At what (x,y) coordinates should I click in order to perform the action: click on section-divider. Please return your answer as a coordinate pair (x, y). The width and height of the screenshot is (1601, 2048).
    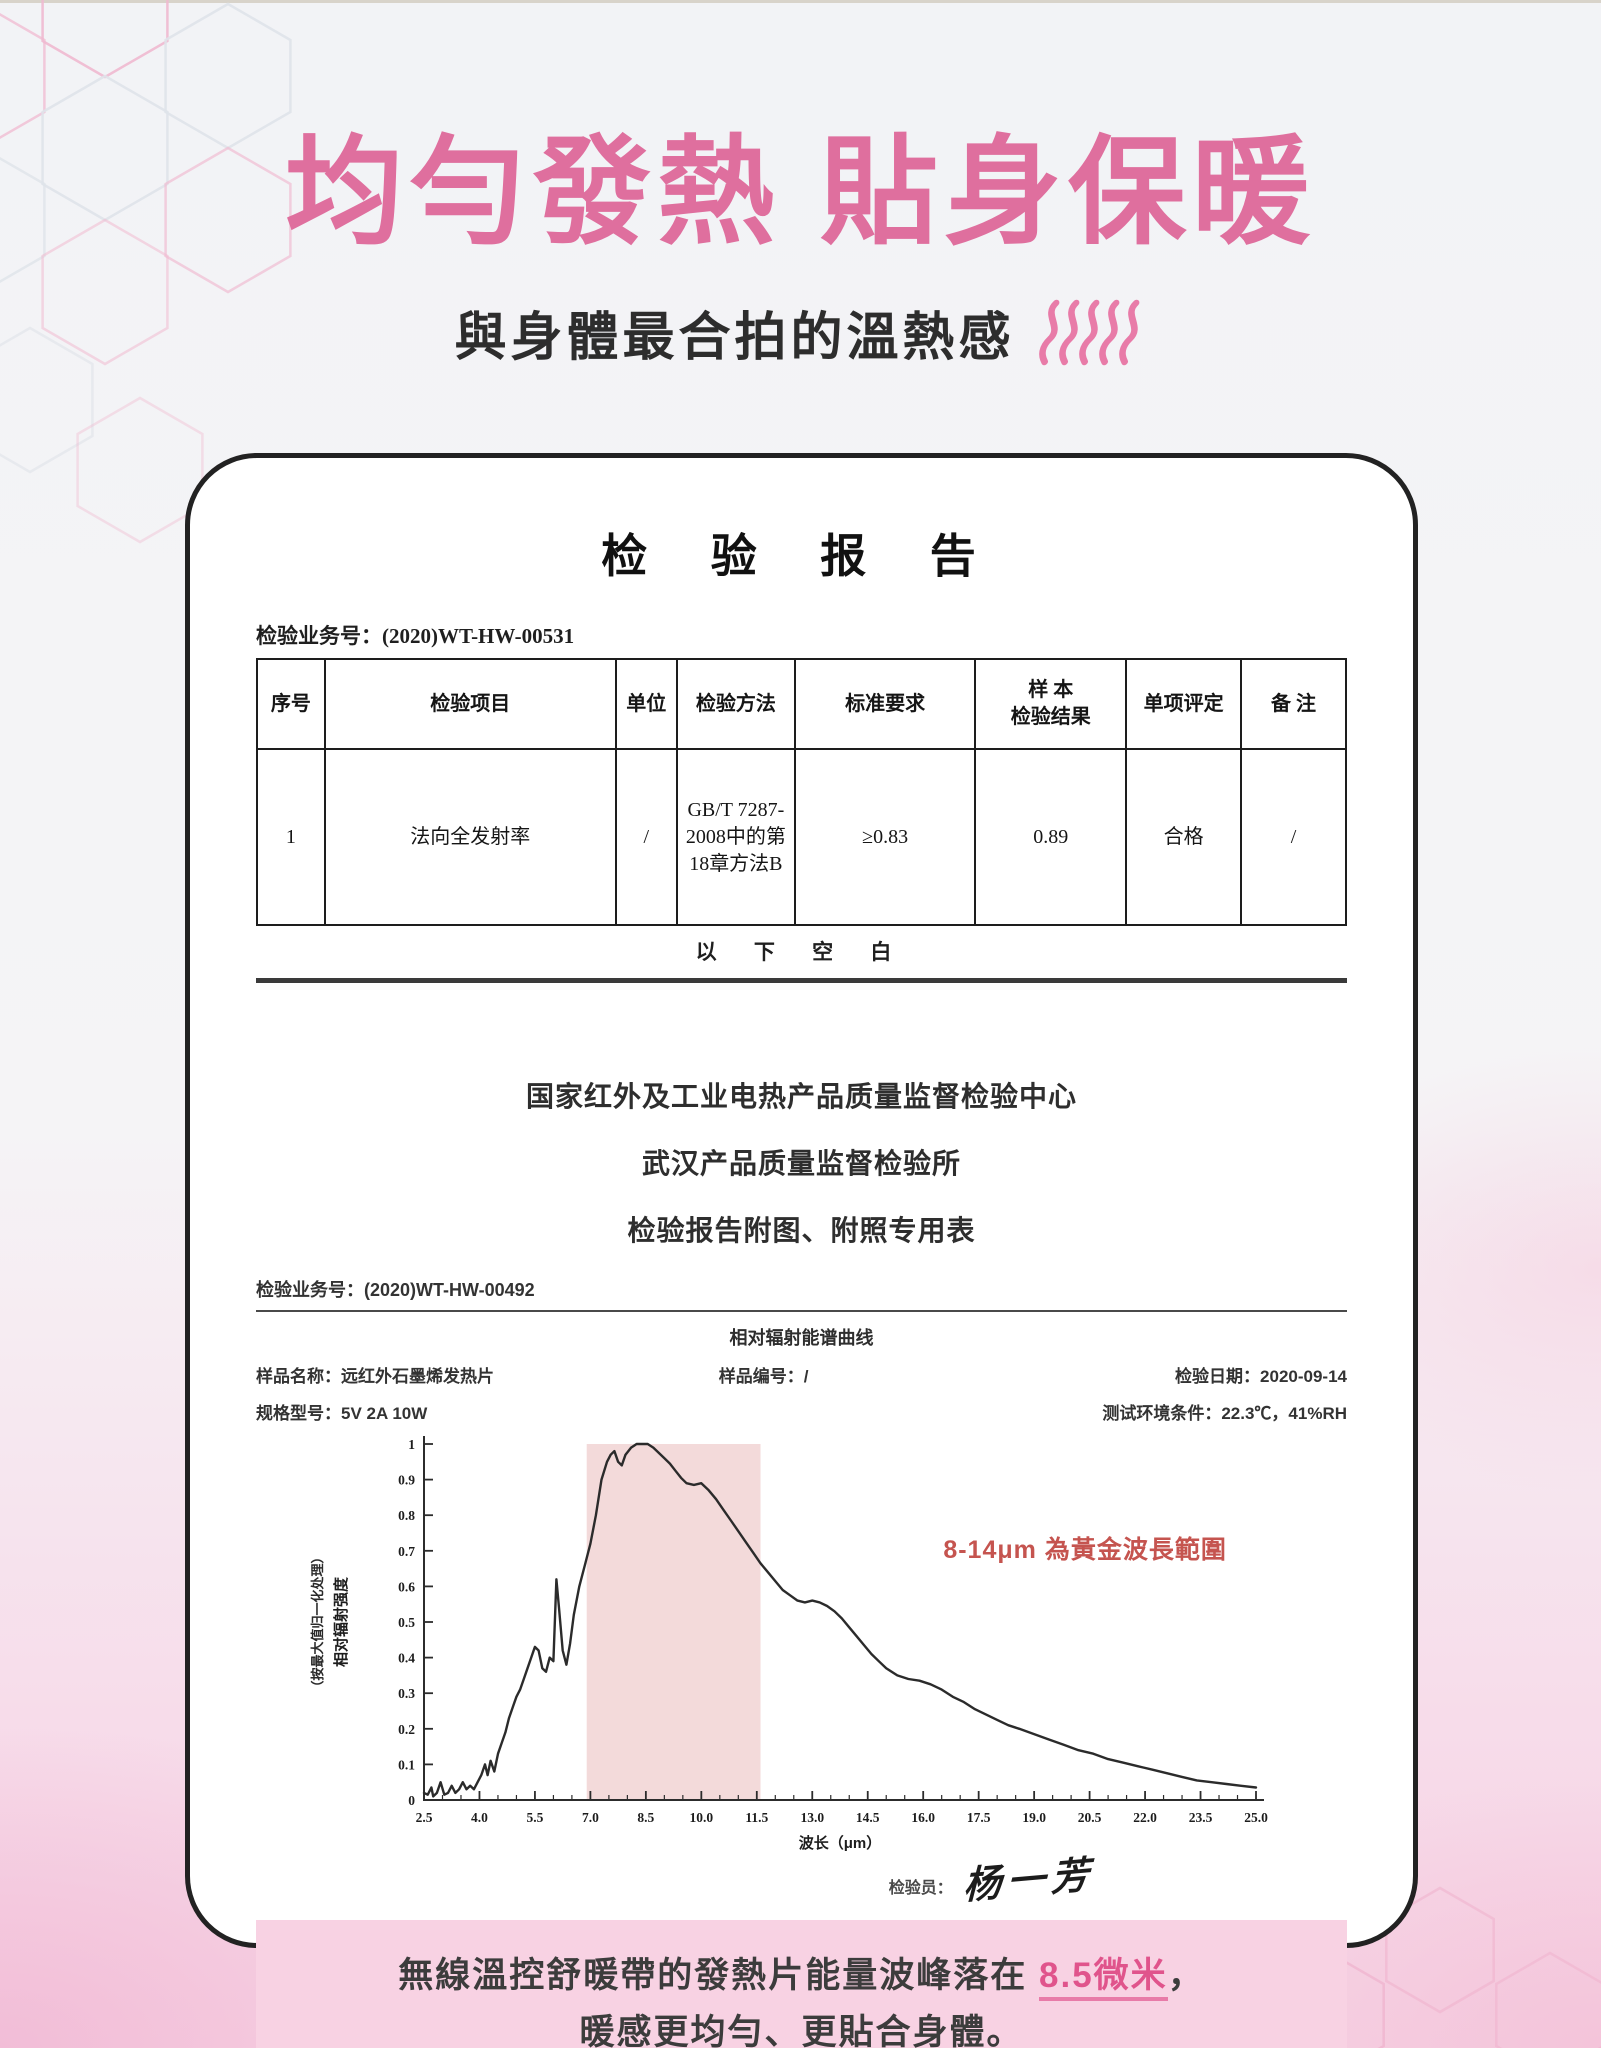
    Looking at the image, I should click on (801, 980).